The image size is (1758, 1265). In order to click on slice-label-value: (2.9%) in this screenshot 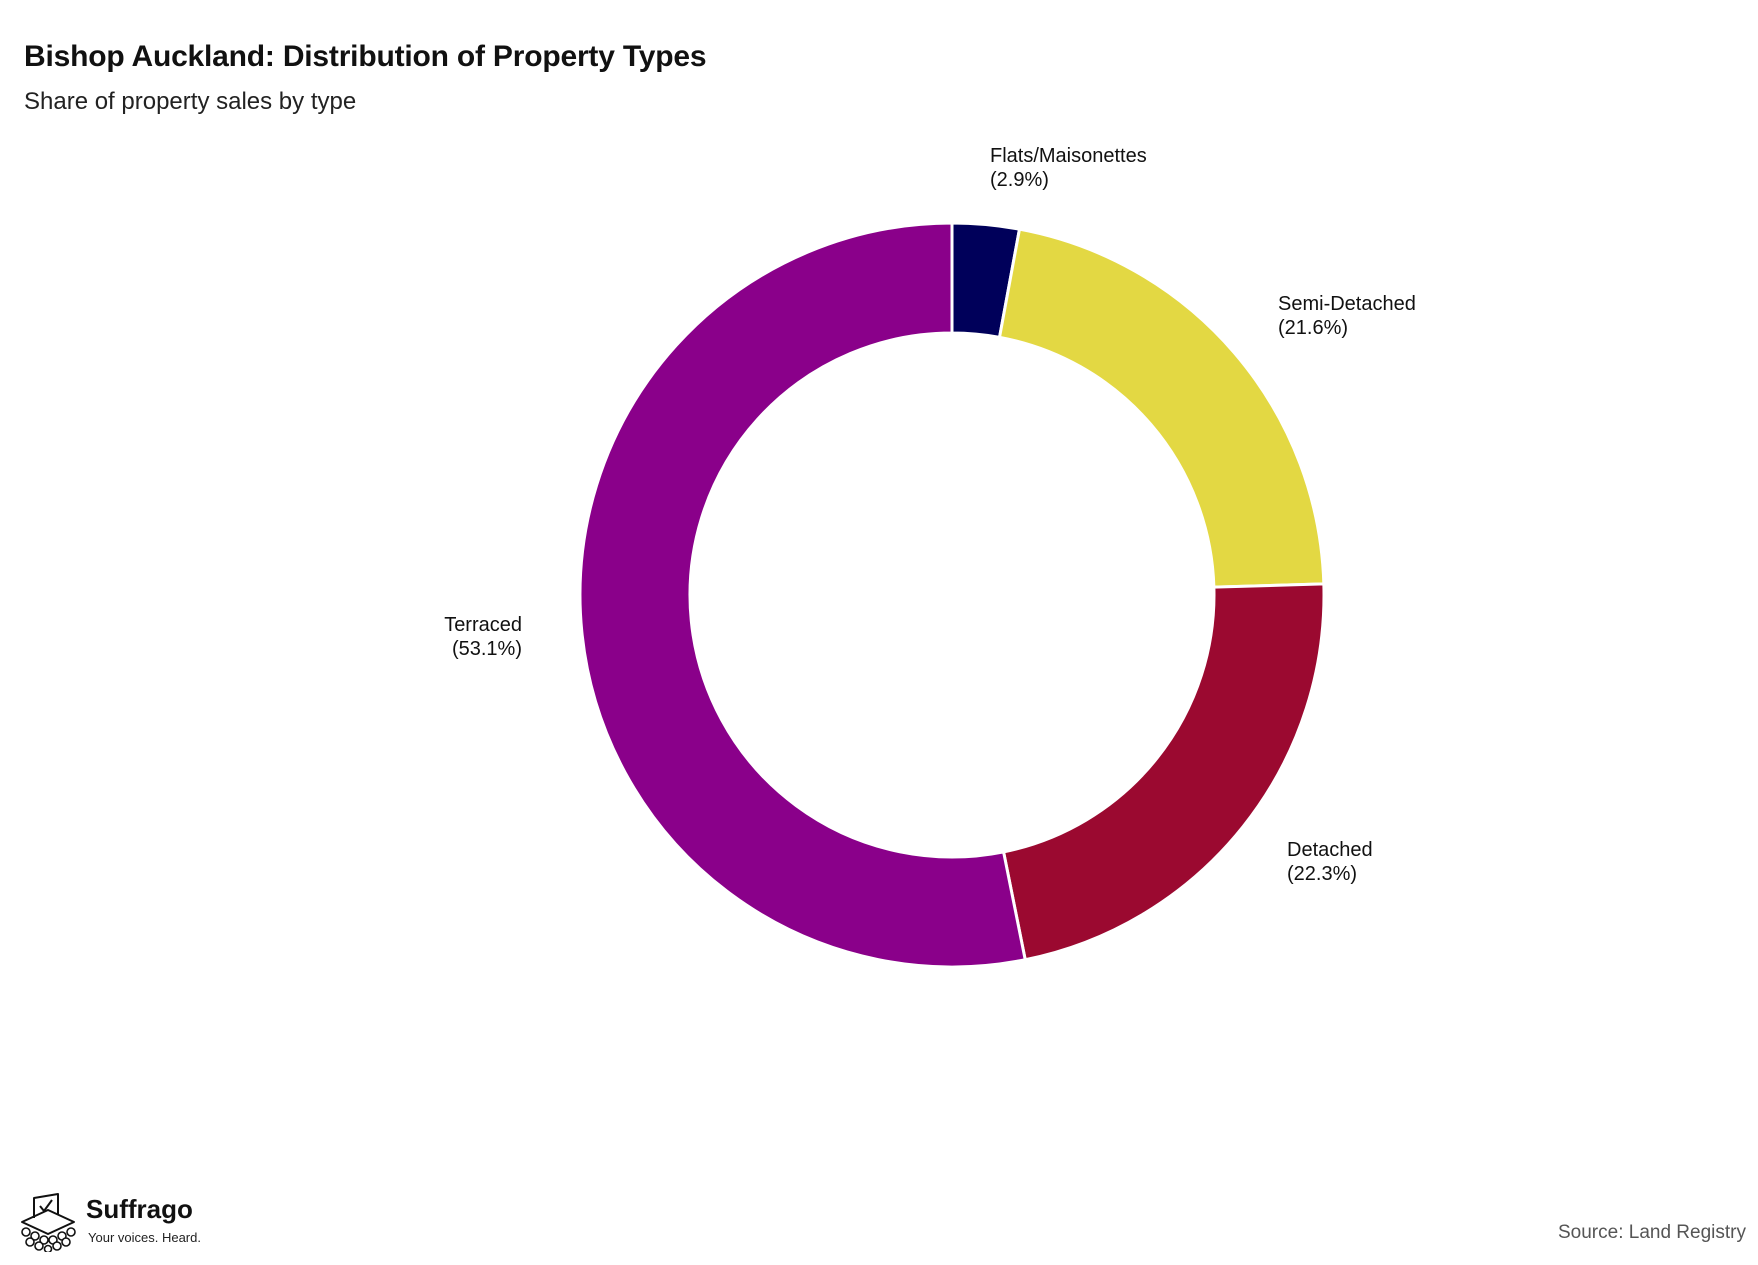, I will do `click(1019, 180)`.